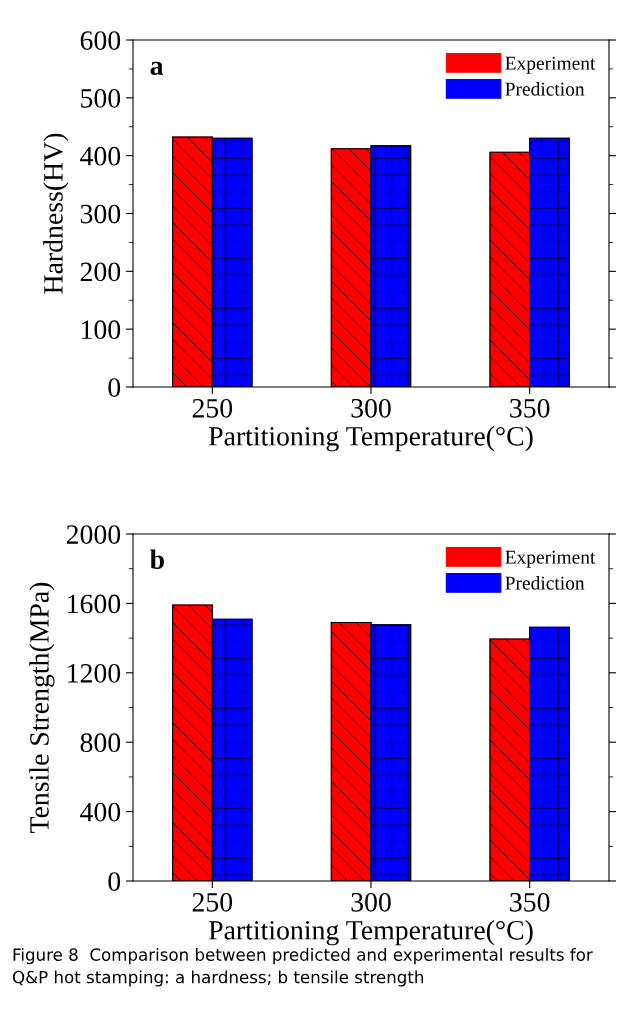 The width and height of the screenshot is (627, 1031). Describe the element at coordinates (101, 330) in the screenshot. I see `y-tick-label: 100` at that location.